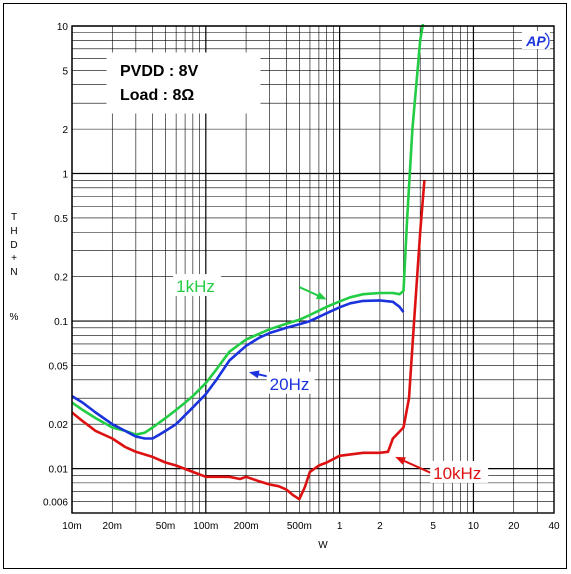  What do you see at coordinates (457, 473) in the screenshot?
I see `annotation-label-10kHz: 10kHz` at bounding box center [457, 473].